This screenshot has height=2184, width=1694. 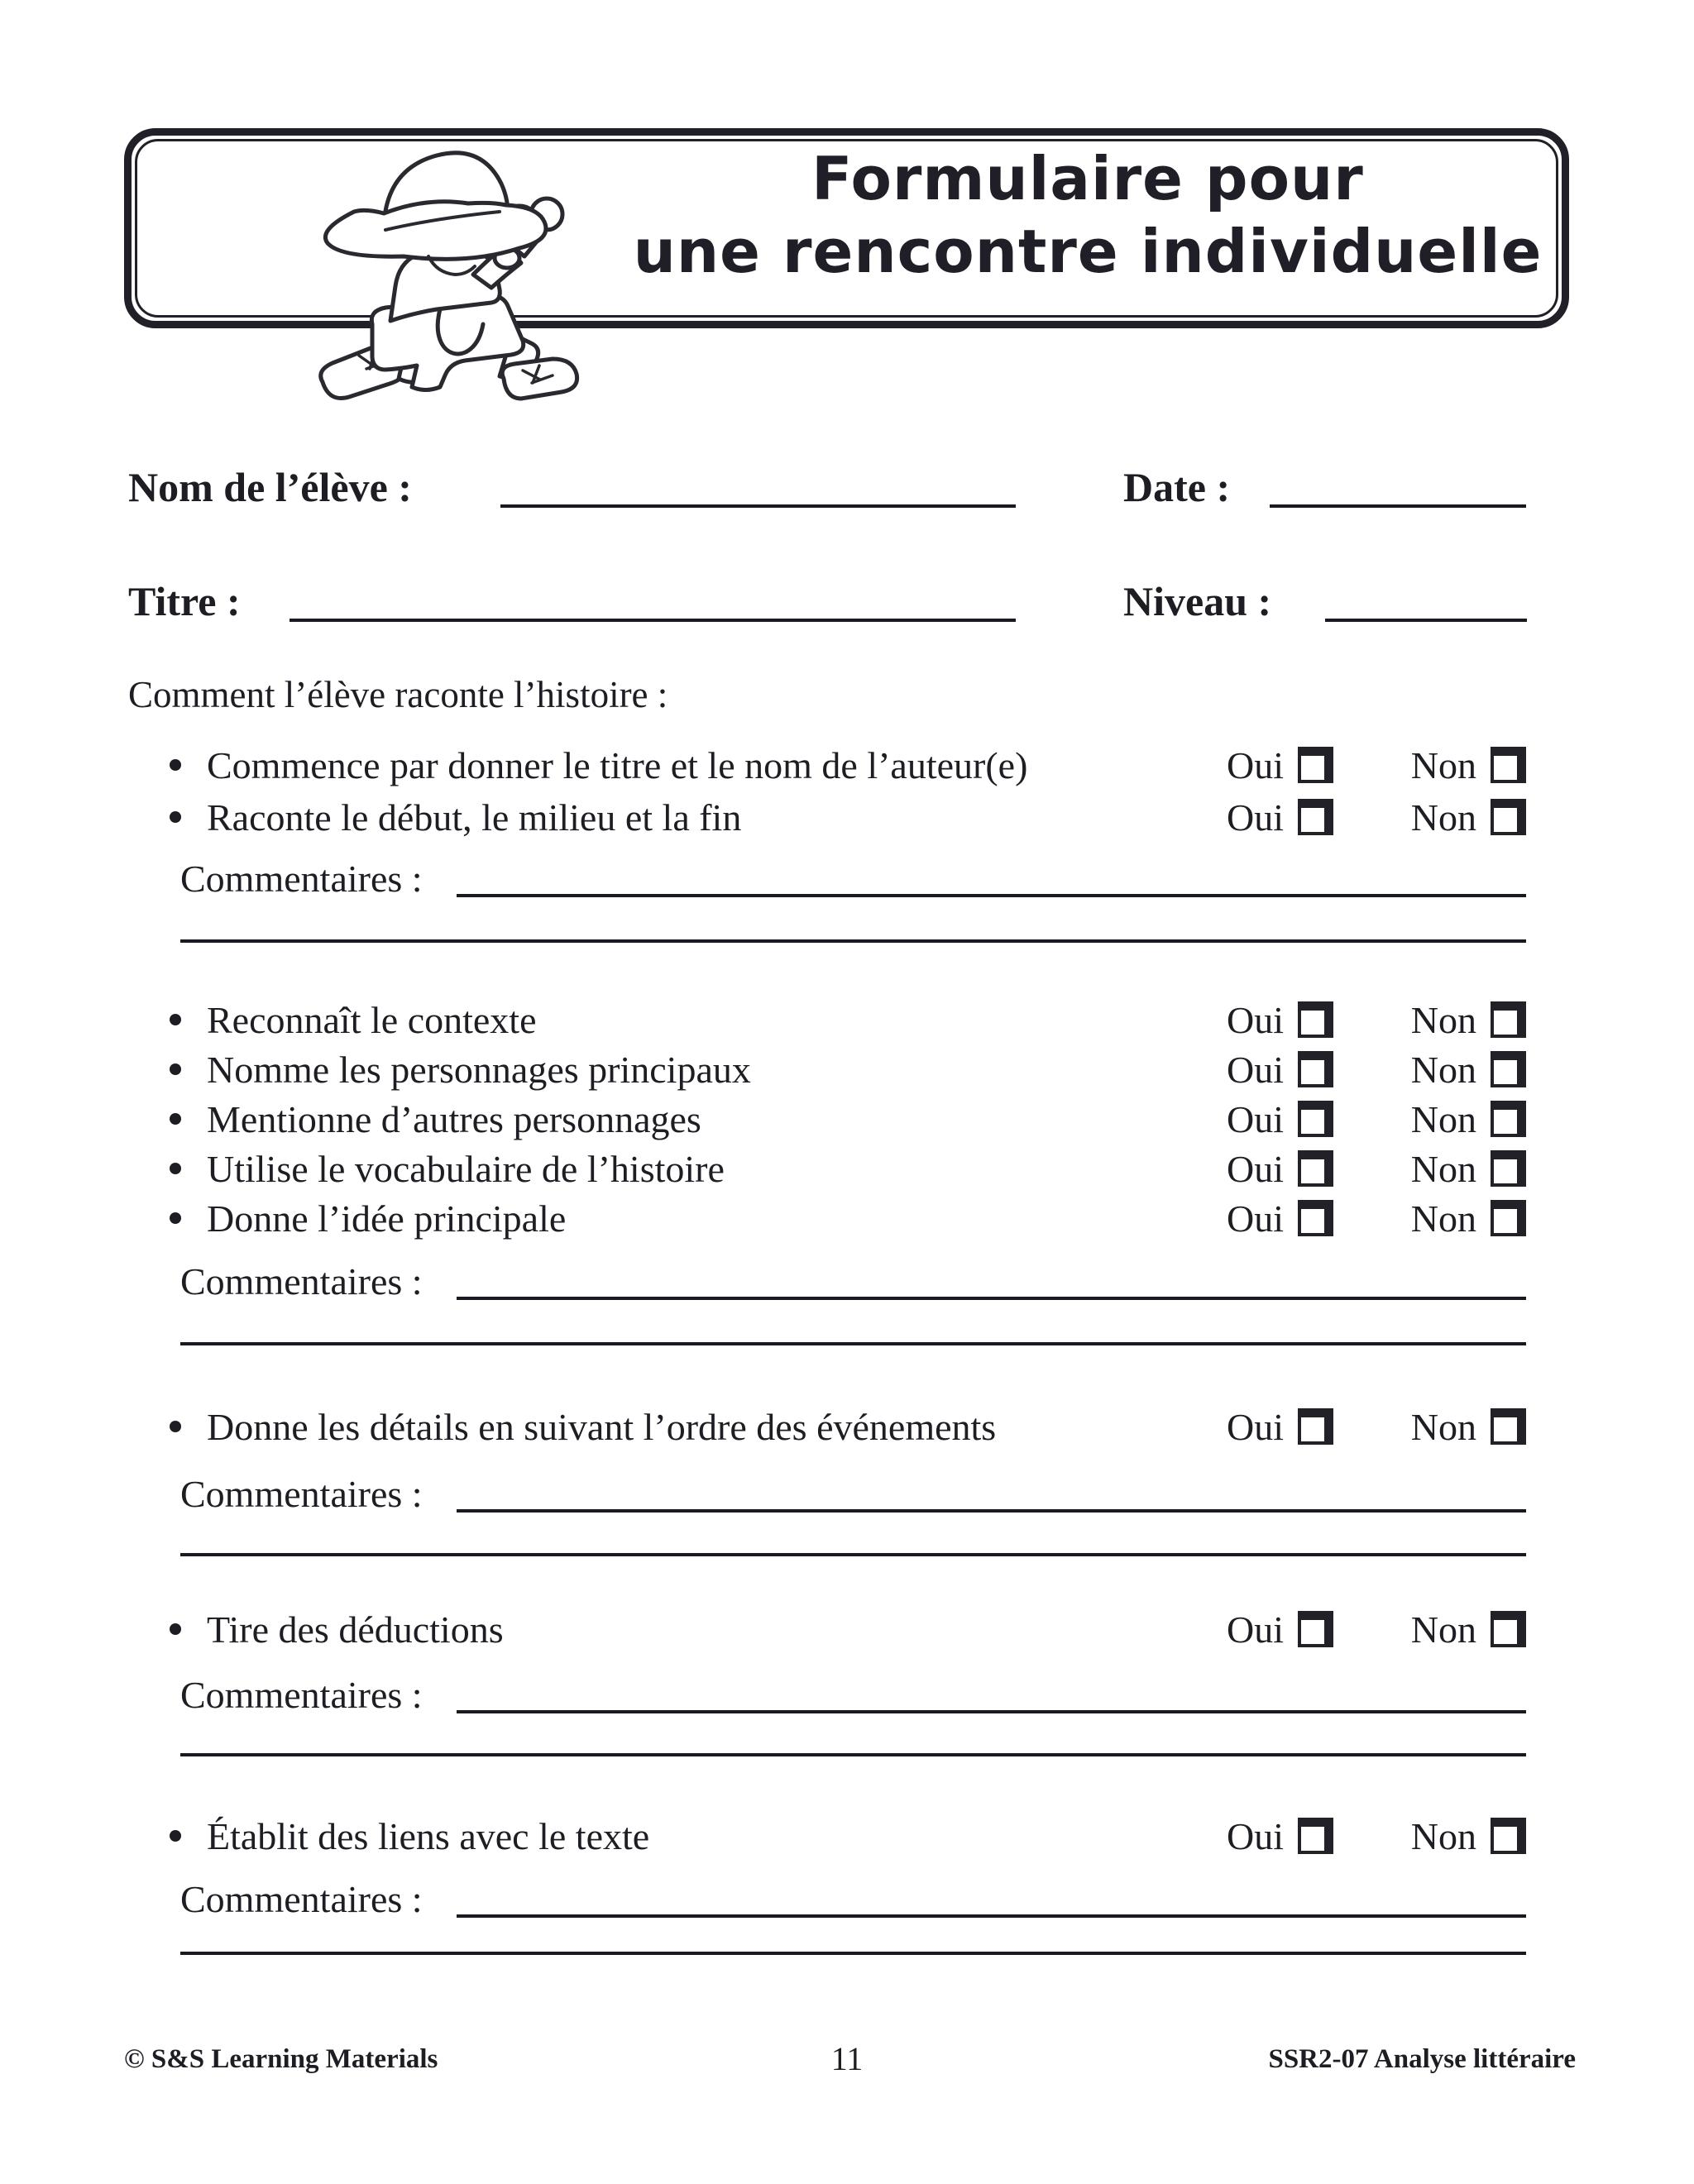 What do you see at coordinates (1197, 601) in the screenshot?
I see `level-label: Niveau :` at bounding box center [1197, 601].